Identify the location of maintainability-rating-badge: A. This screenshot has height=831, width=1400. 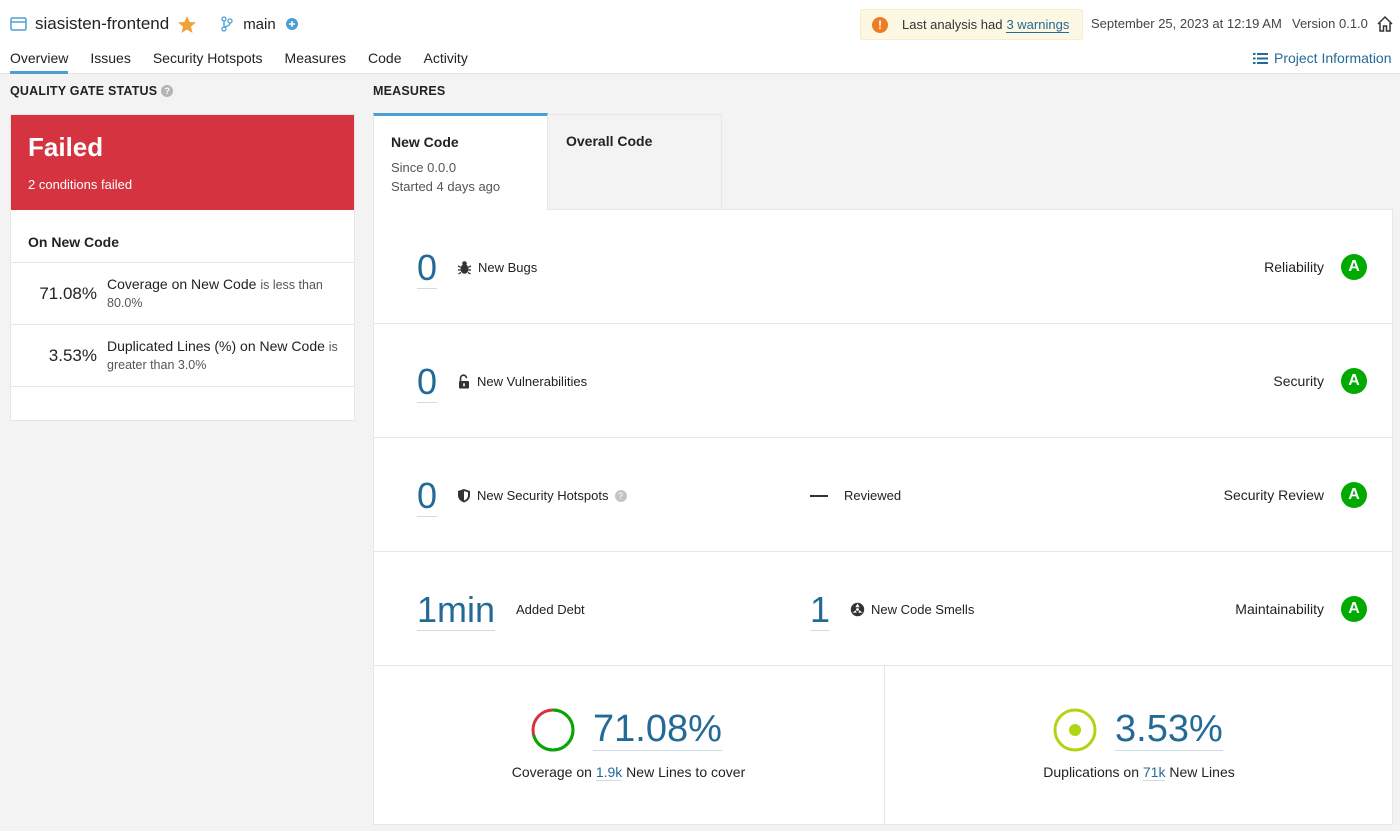
(1354, 609).